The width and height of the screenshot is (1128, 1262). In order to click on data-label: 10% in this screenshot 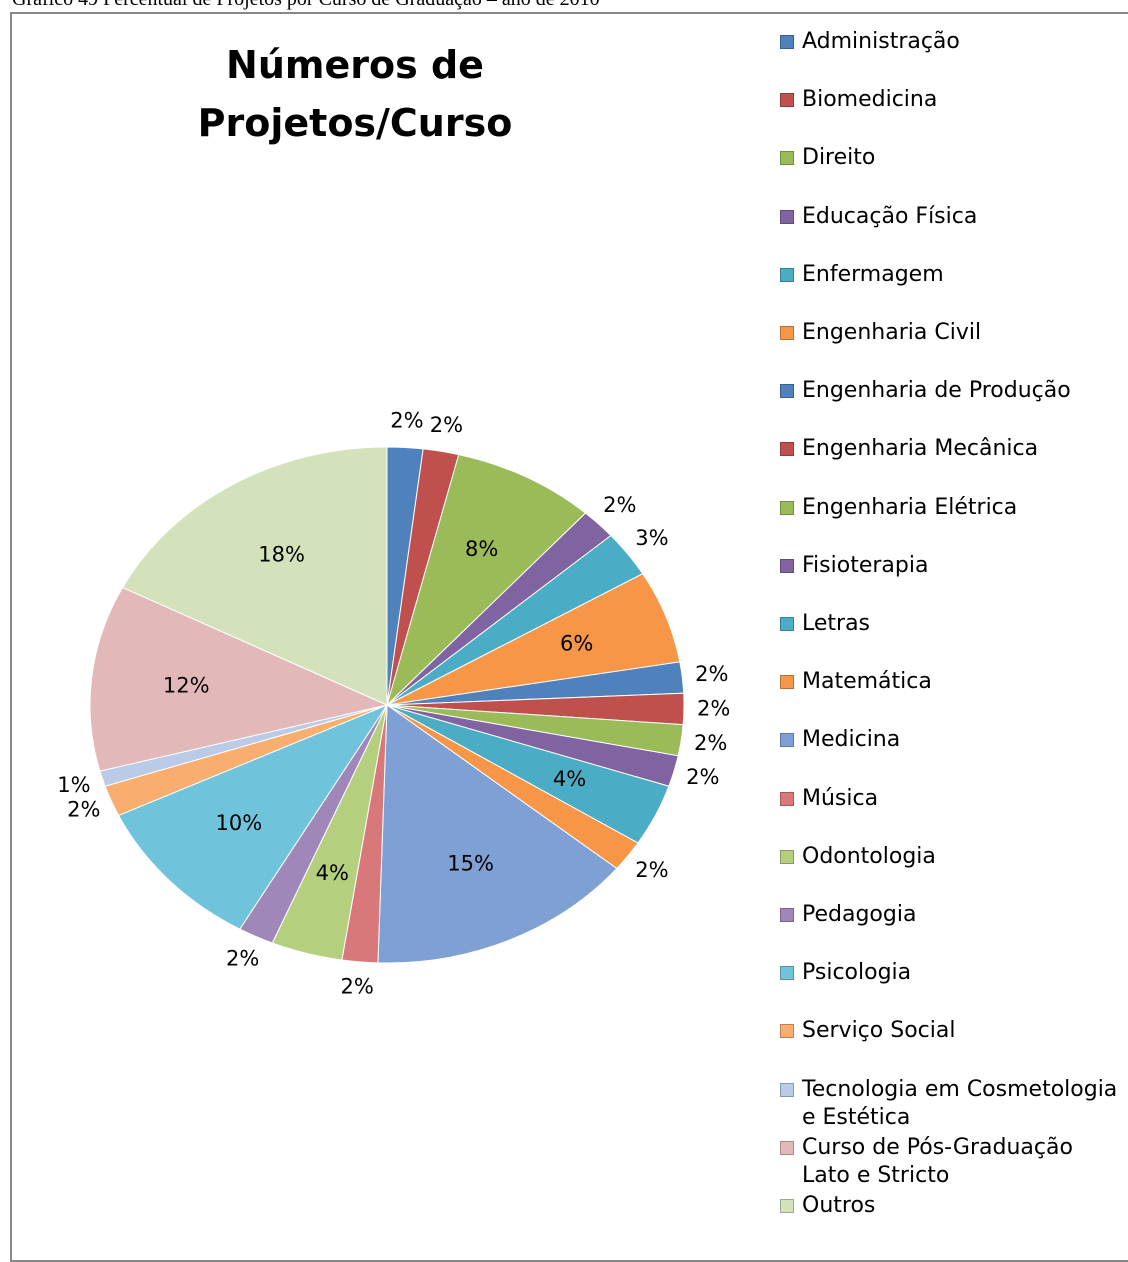, I will do `click(239, 823)`.